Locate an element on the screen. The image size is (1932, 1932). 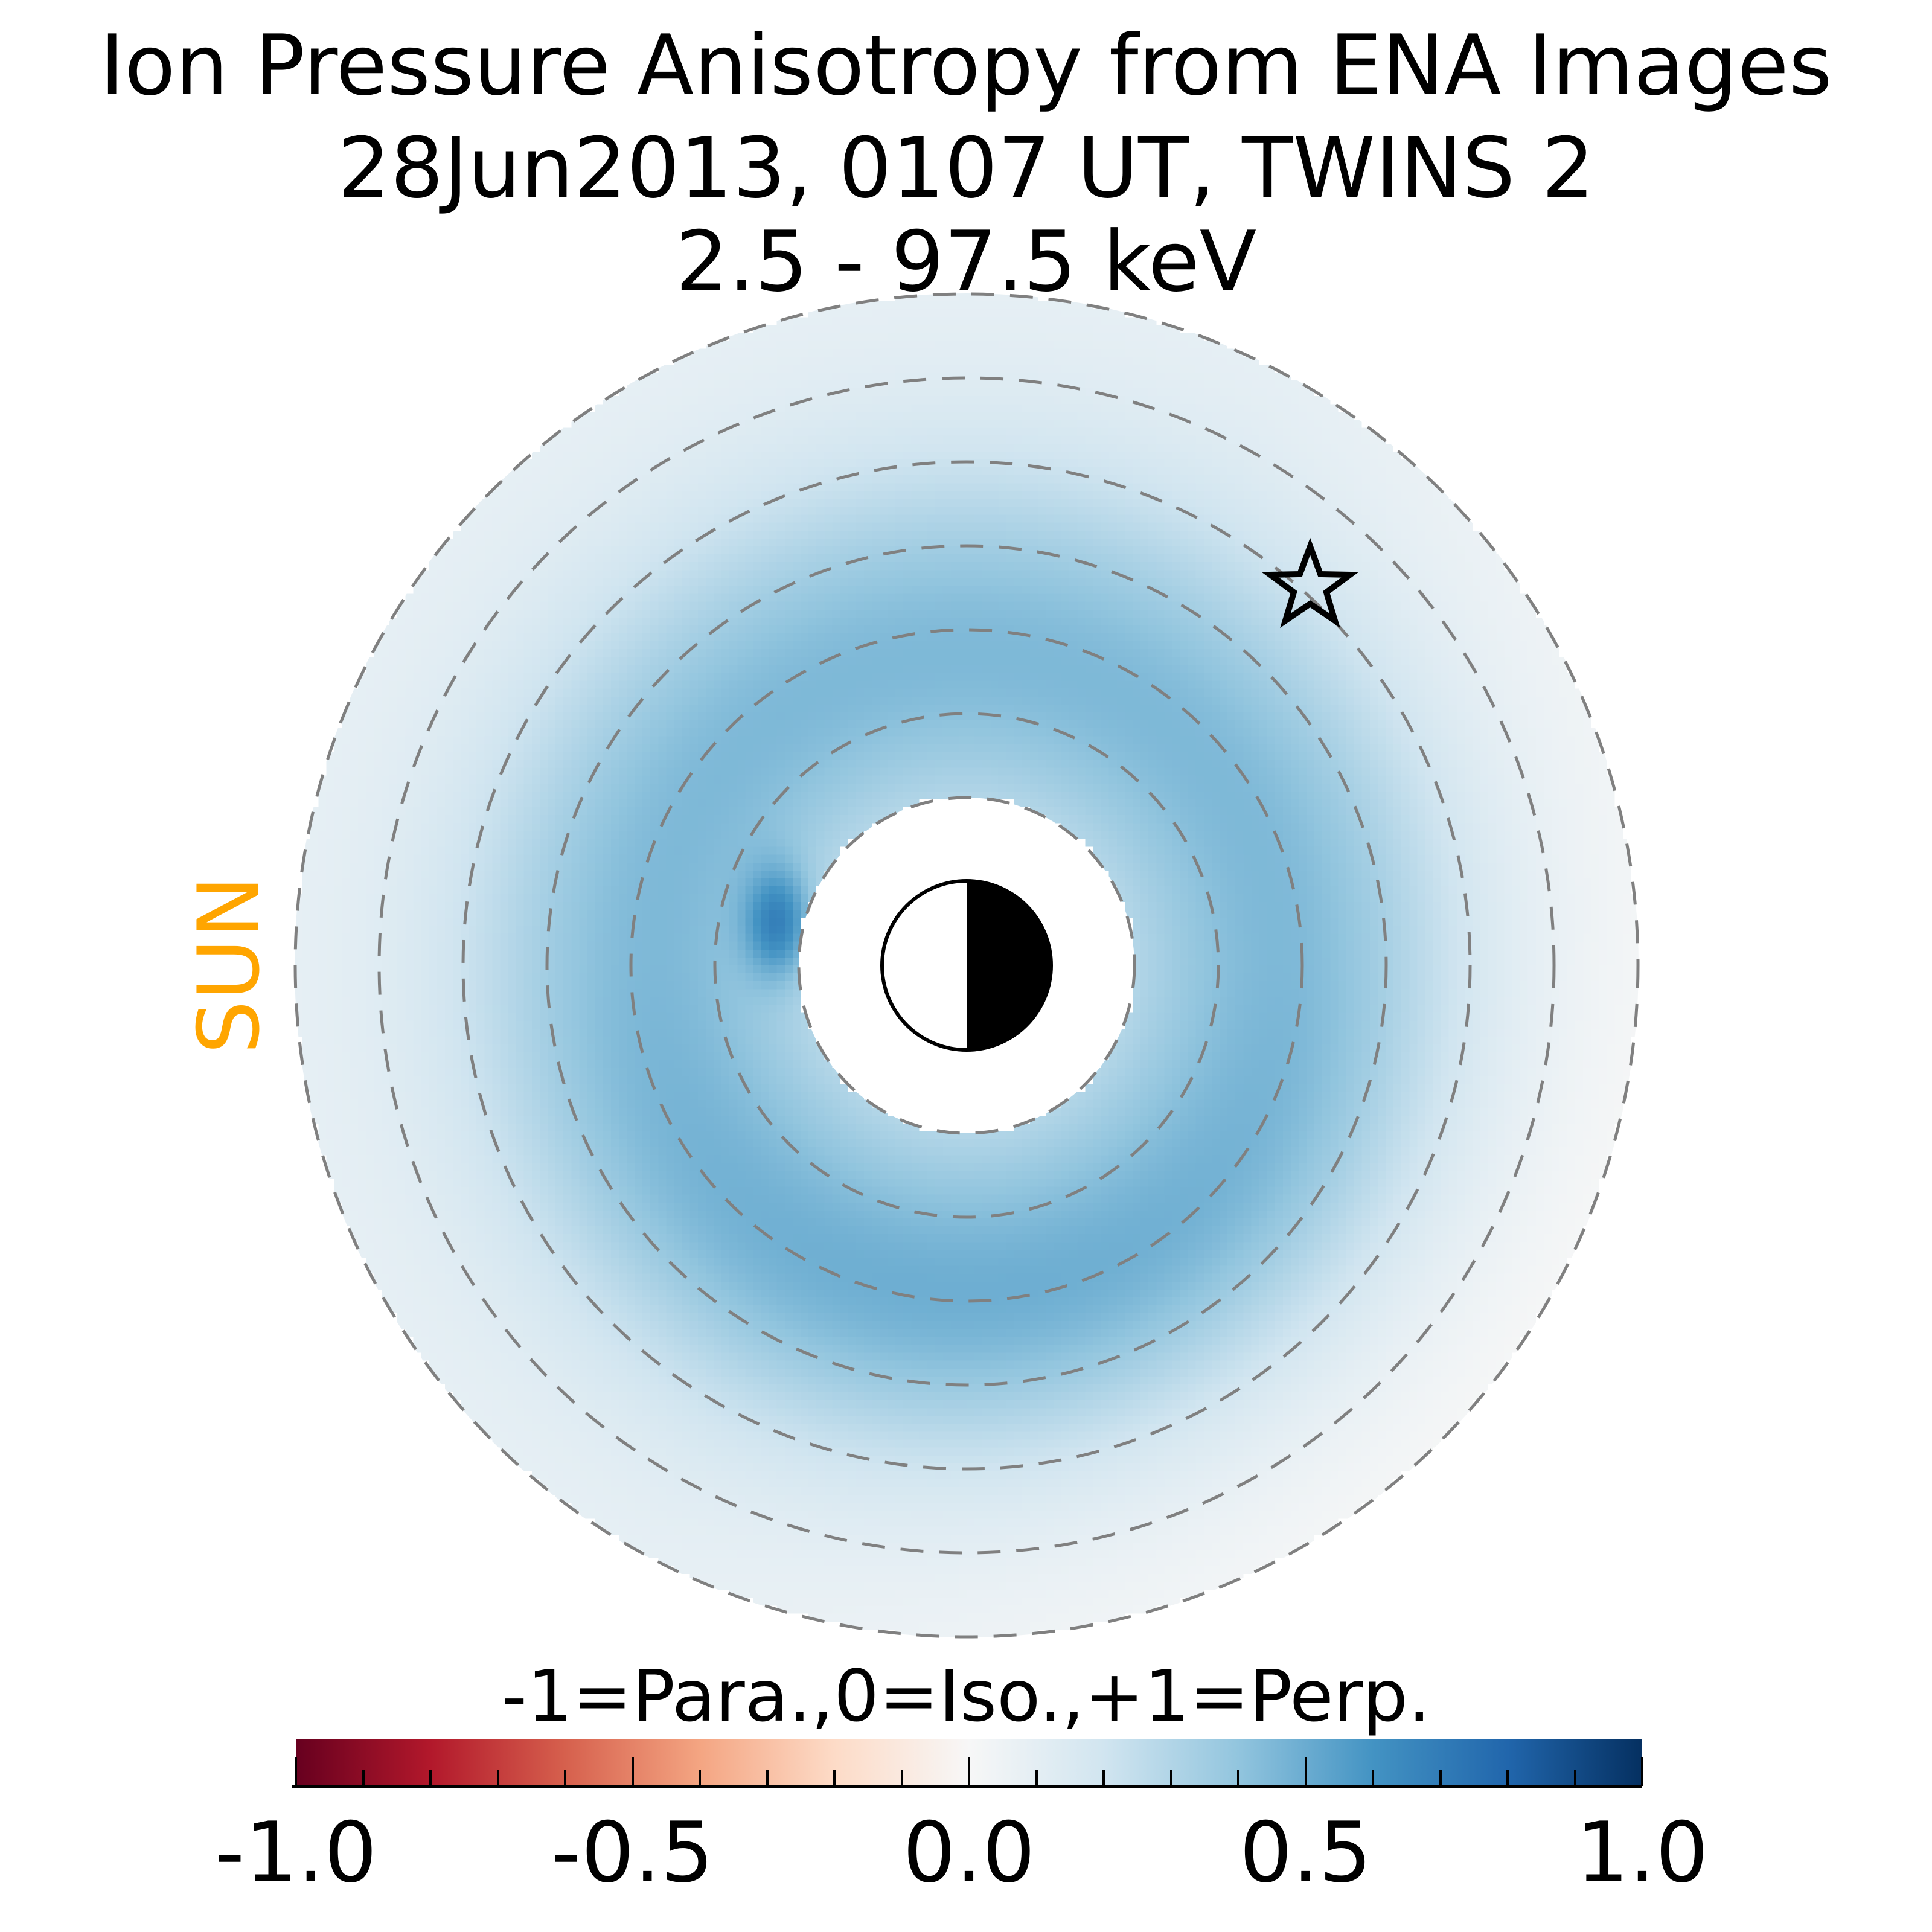
colorbar-axis is located at coordinates (967, 1787).